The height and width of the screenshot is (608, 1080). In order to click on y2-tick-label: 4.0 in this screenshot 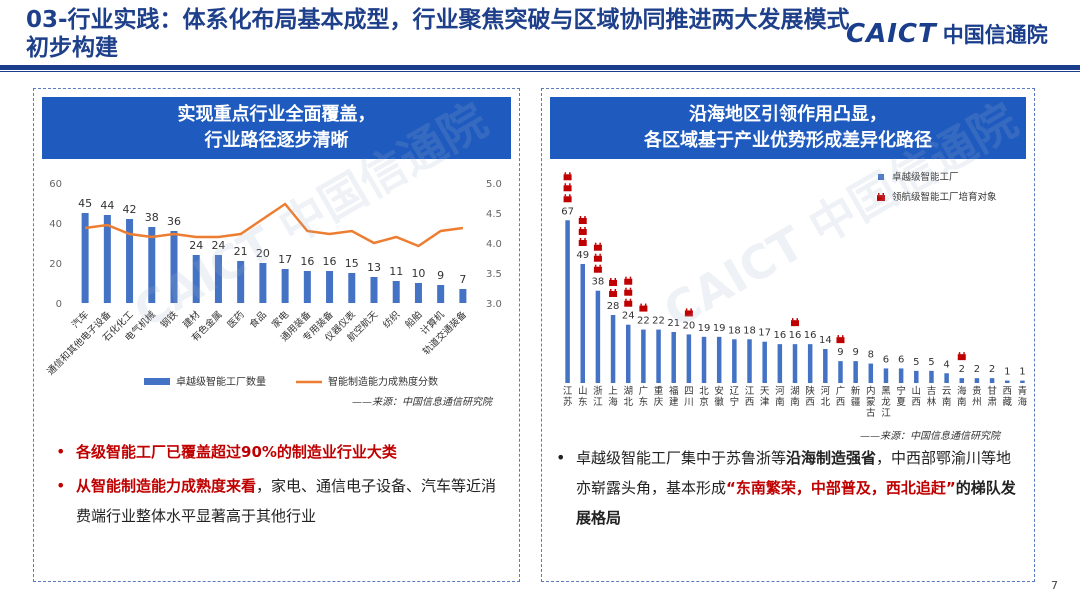, I will do `click(494, 244)`.